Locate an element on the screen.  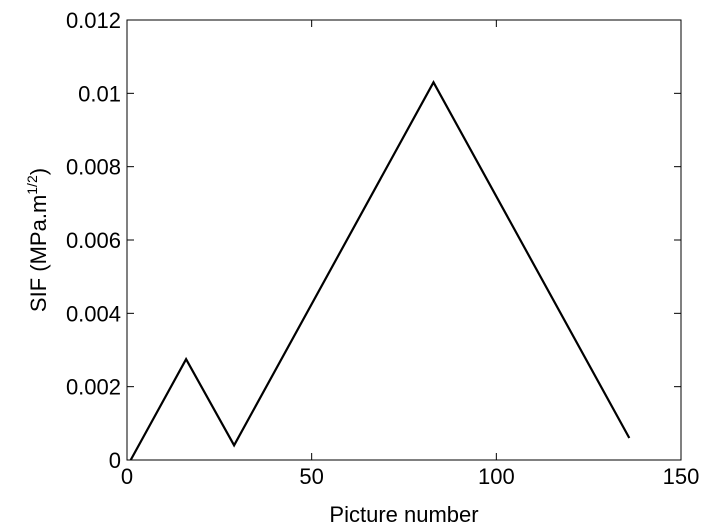
y-tick-label: 0.012 is located at coordinates (93, 20).